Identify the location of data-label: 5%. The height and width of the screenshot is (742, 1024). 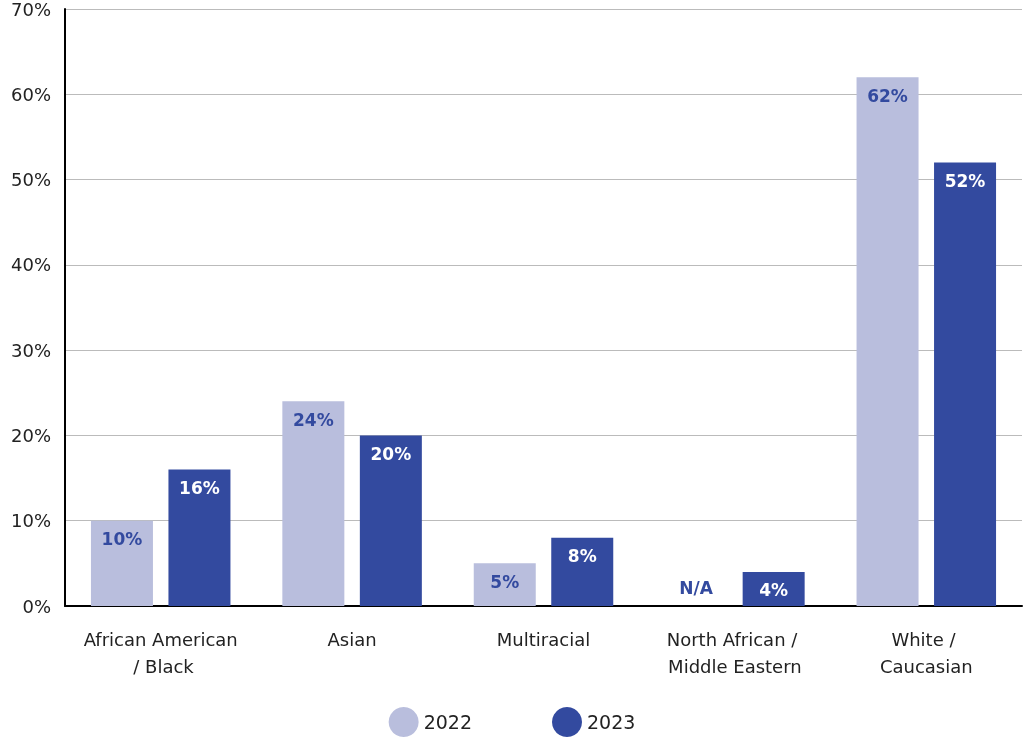
(505, 581).